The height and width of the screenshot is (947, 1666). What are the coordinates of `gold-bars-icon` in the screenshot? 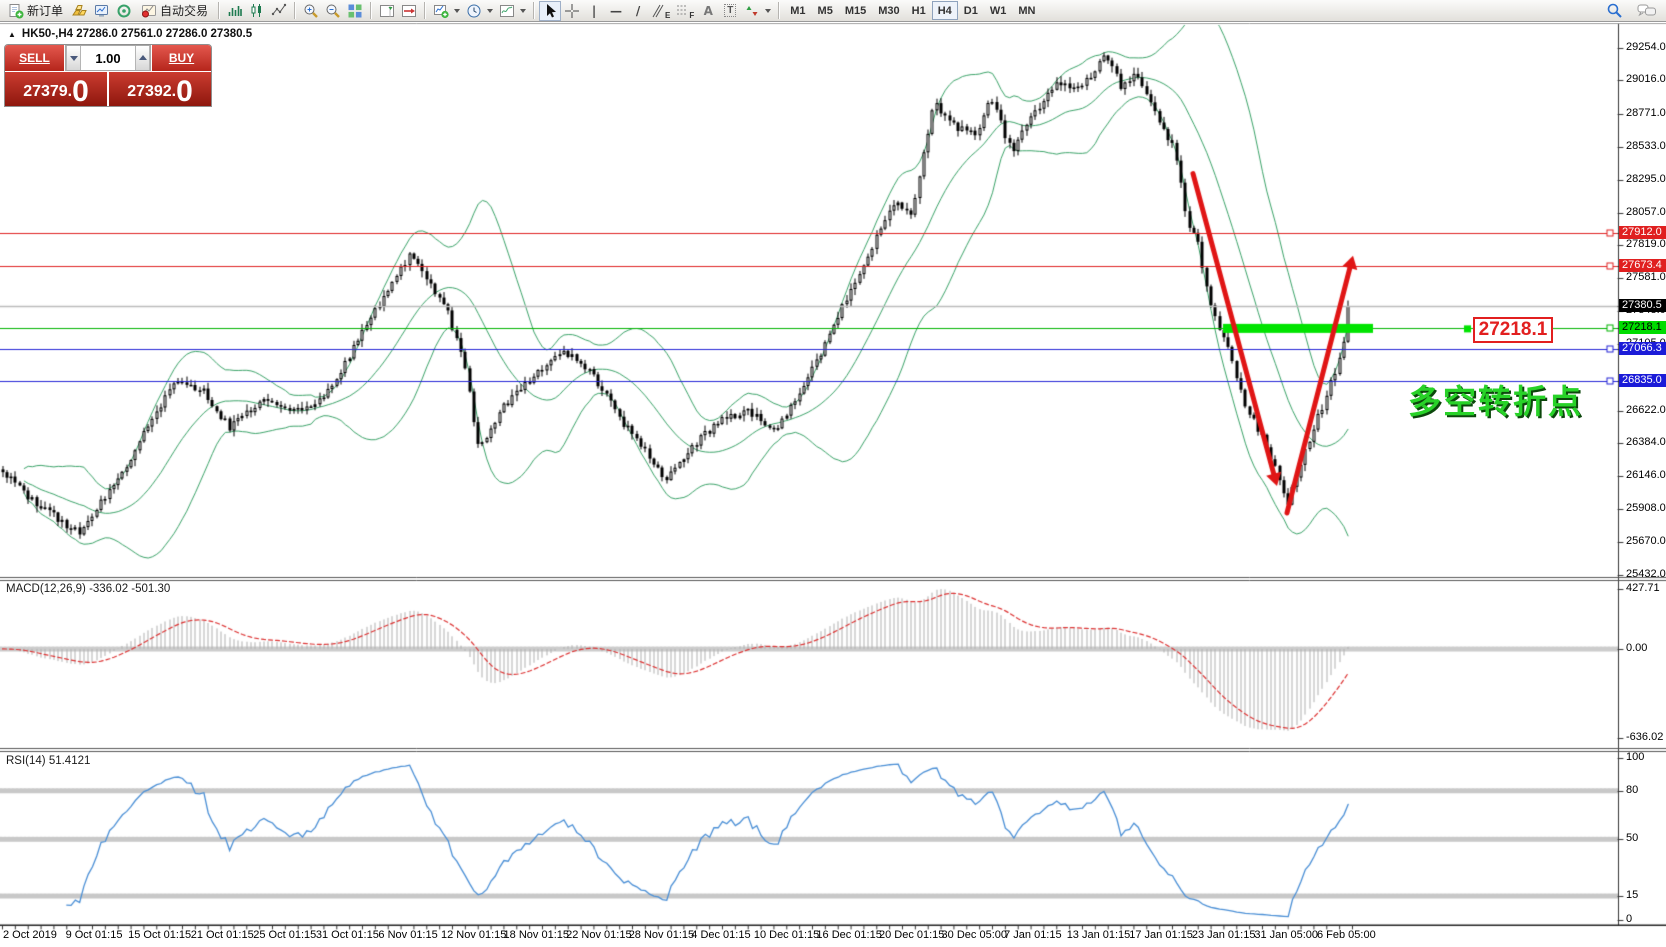 It's located at (80, 11).